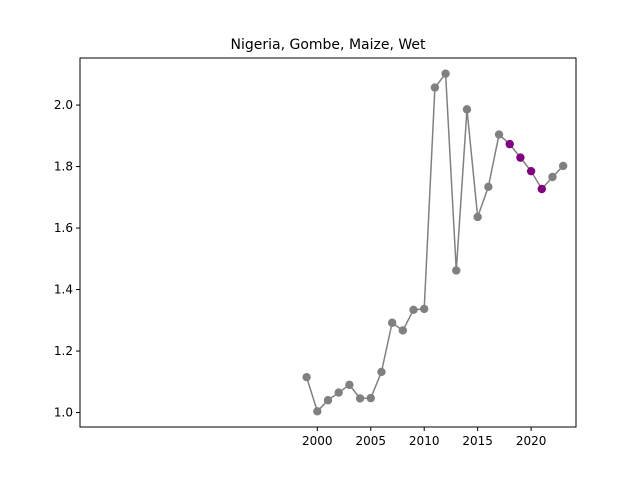 The image size is (640, 480). Describe the element at coordinates (63, 413) in the screenshot. I see `y-tick-label: 1.0` at that location.